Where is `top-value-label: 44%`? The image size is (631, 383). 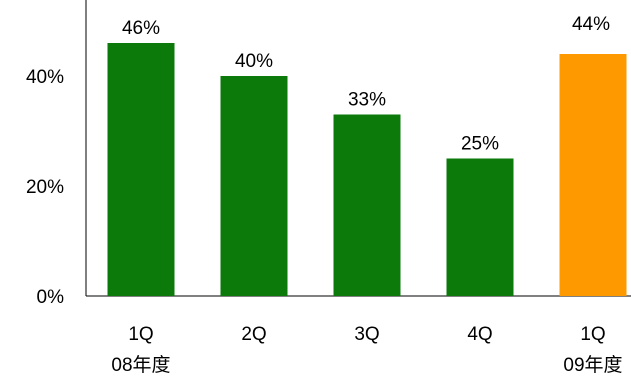
top-value-label: 44% is located at coordinates (591, 24).